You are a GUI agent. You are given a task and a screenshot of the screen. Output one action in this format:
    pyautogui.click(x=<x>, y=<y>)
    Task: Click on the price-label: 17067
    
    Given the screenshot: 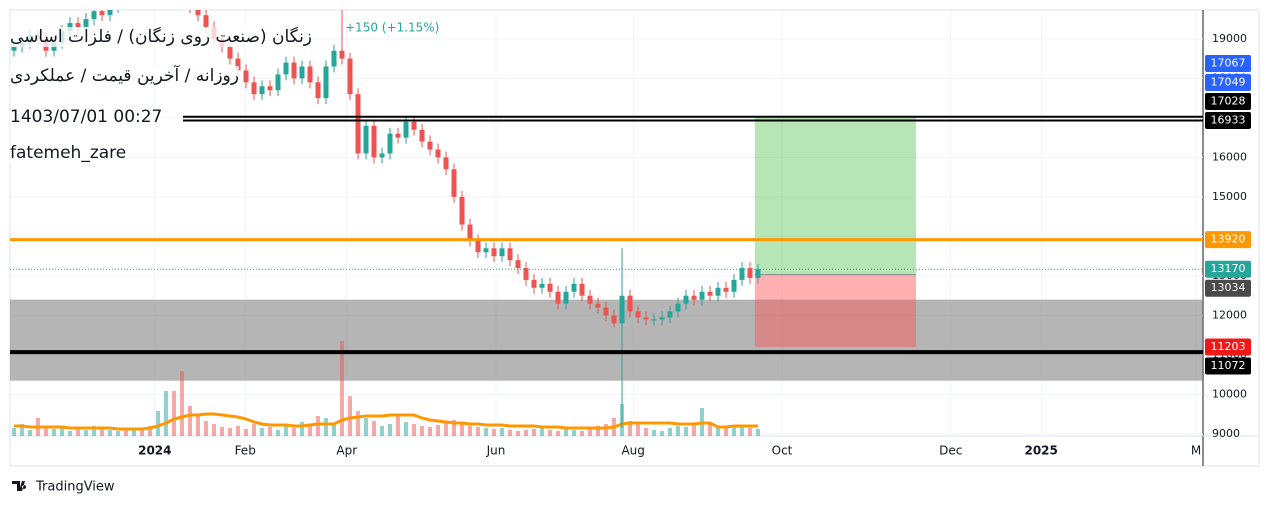 What is the action you would take?
    pyautogui.click(x=1228, y=63)
    